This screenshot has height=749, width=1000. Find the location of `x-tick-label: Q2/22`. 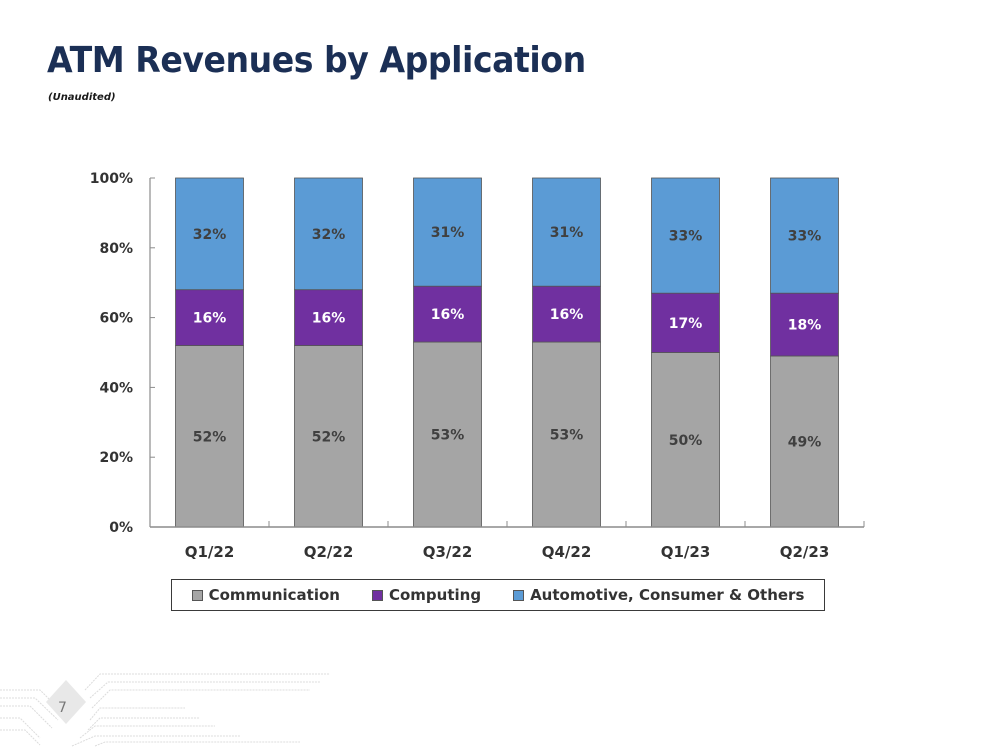

x-tick-label: Q2/22 is located at coordinates (329, 552).